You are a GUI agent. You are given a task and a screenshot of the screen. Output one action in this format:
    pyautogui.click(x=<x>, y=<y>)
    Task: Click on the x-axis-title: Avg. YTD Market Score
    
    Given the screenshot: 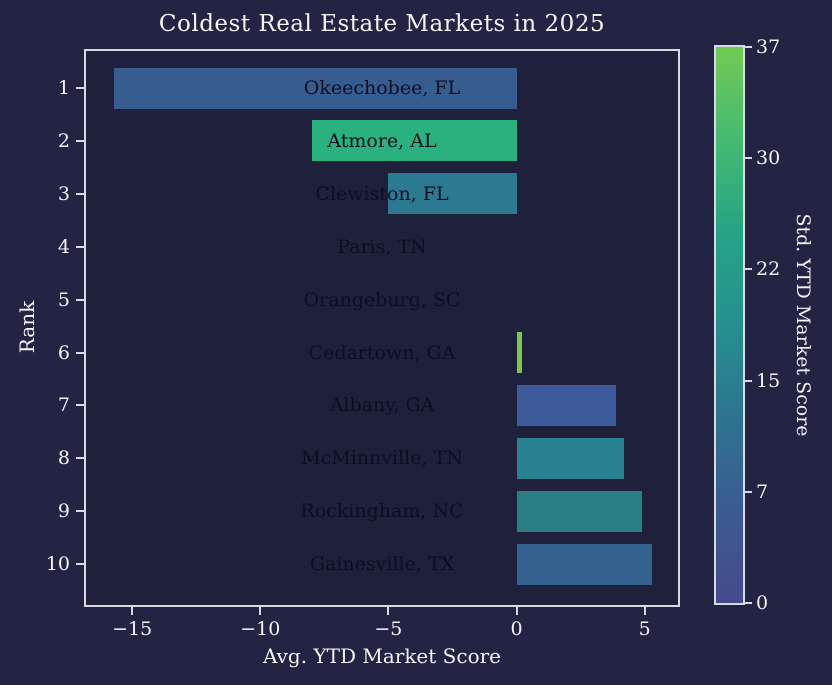 What is the action you would take?
    pyautogui.click(x=382, y=656)
    